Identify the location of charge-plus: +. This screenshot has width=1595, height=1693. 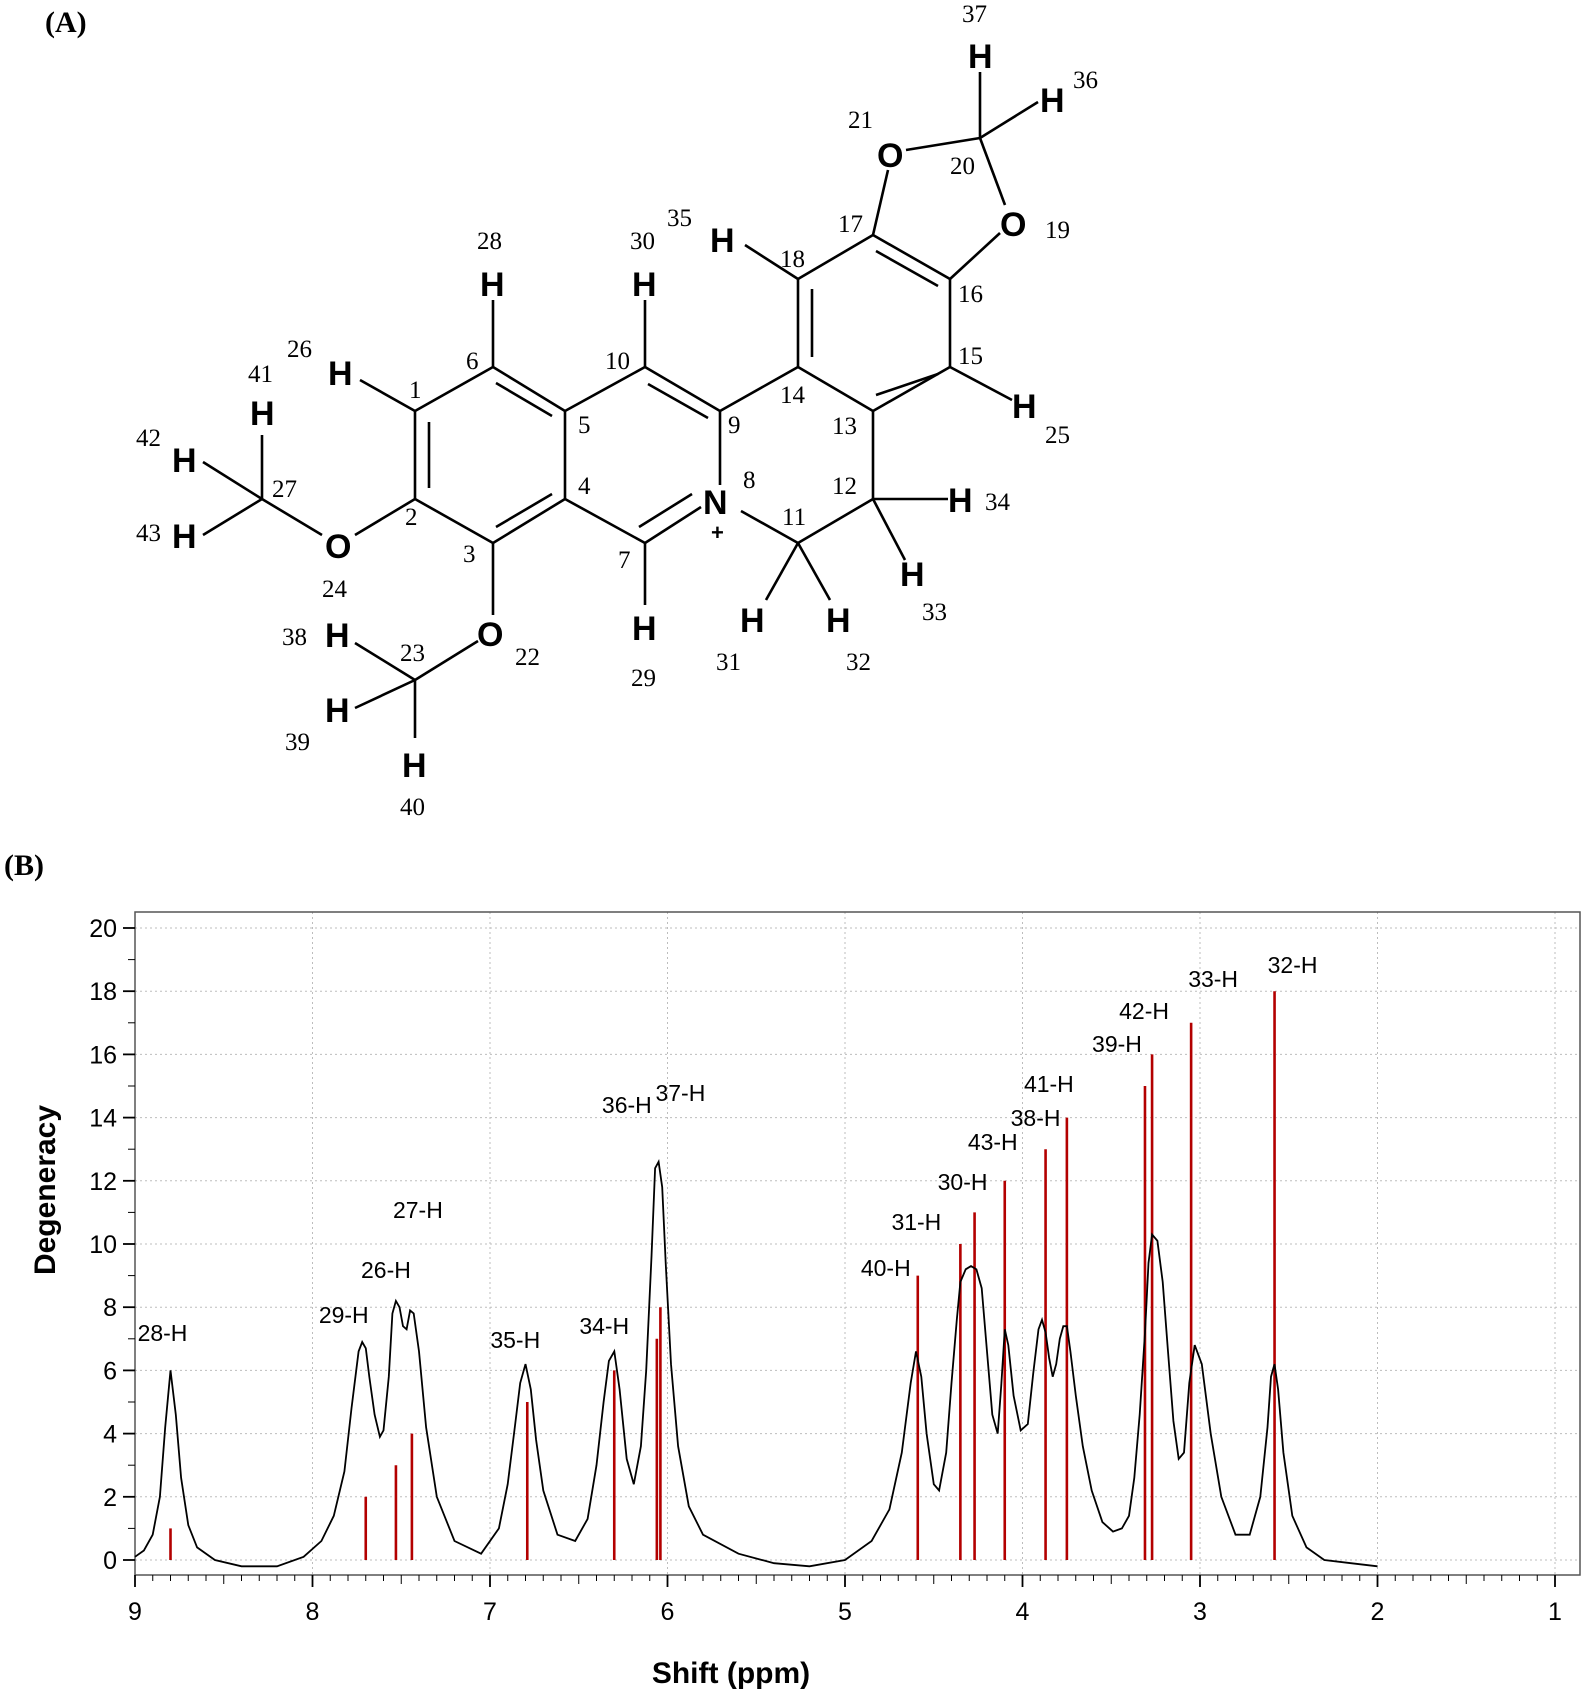
(717, 532).